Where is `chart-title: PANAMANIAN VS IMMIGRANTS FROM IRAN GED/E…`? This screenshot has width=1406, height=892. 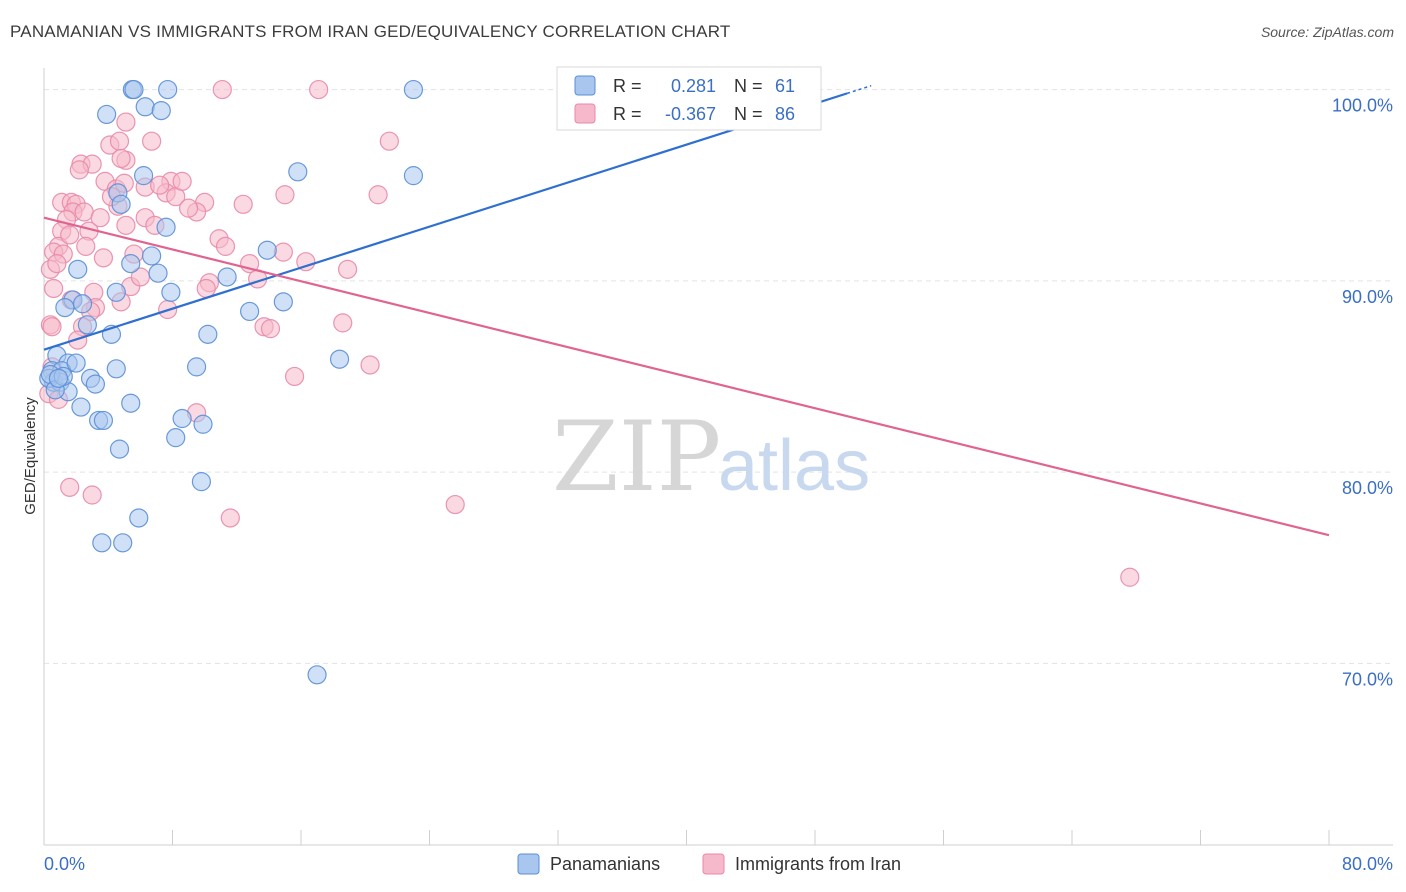
chart-title: PANAMANIAN VS IMMIGRANTS FROM IRAN GED/E… is located at coordinates (370, 31).